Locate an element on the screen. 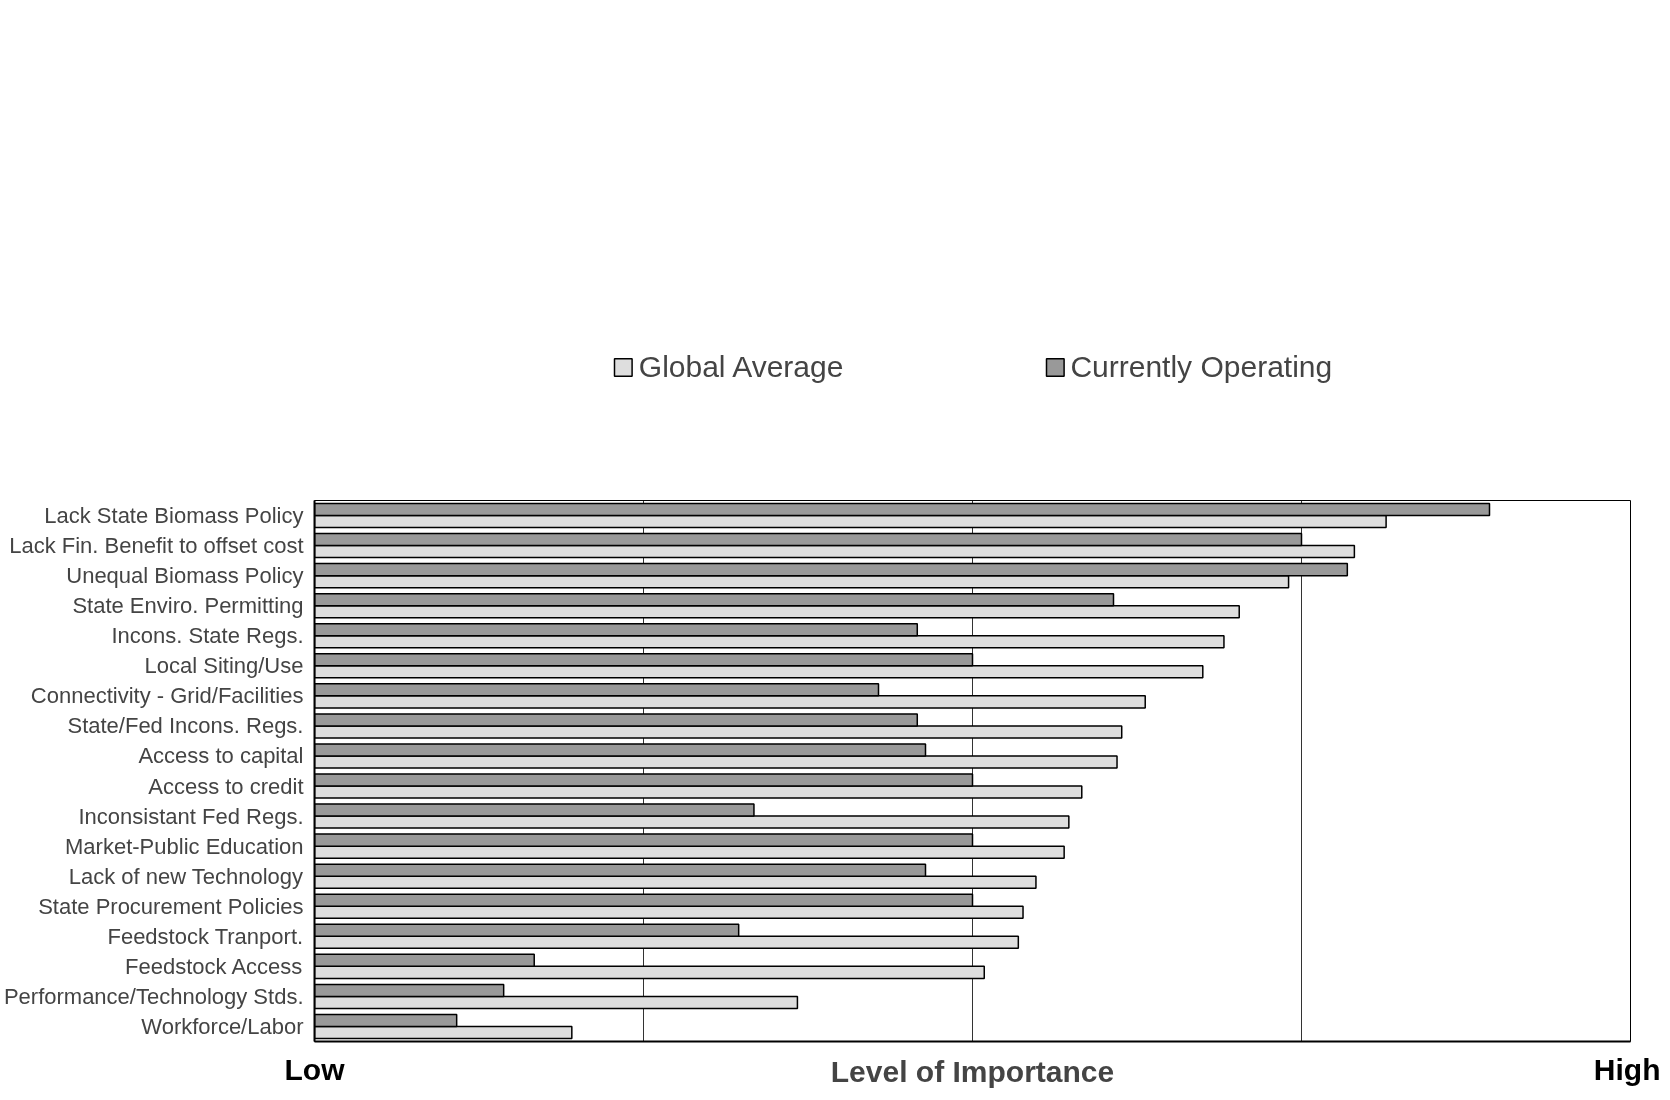 This screenshot has width=1670, height=1100. y-tick-label: Access to credit is located at coordinates (226, 786).